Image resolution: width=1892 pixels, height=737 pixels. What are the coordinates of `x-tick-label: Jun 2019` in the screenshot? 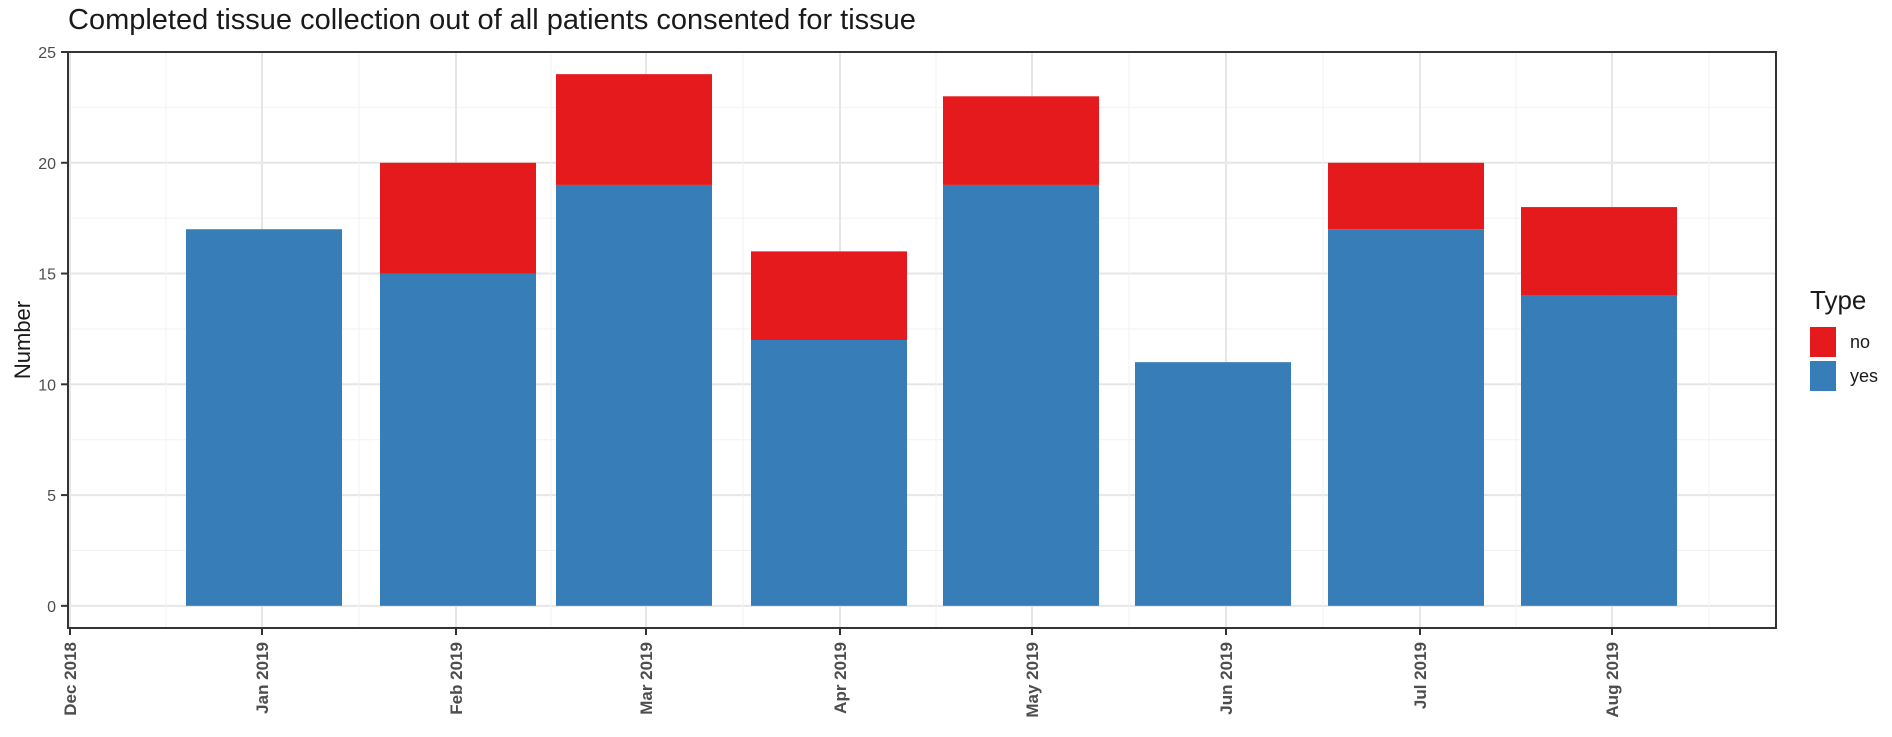 It's located at (1226, 678).